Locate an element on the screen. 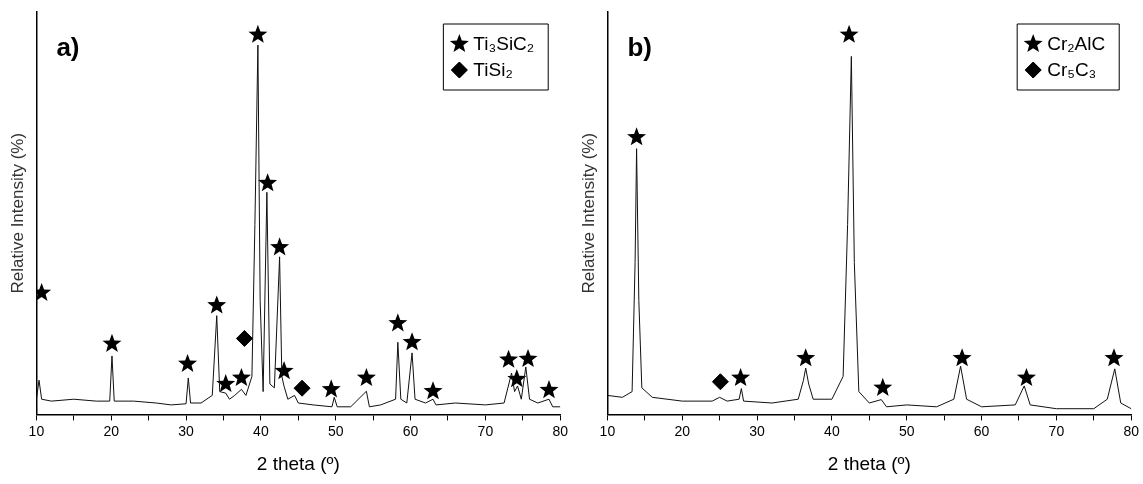 The width and height of the screenshot is (1143, 484). legend-label: Cr₂AlC is located at coordinates (1076, 44).